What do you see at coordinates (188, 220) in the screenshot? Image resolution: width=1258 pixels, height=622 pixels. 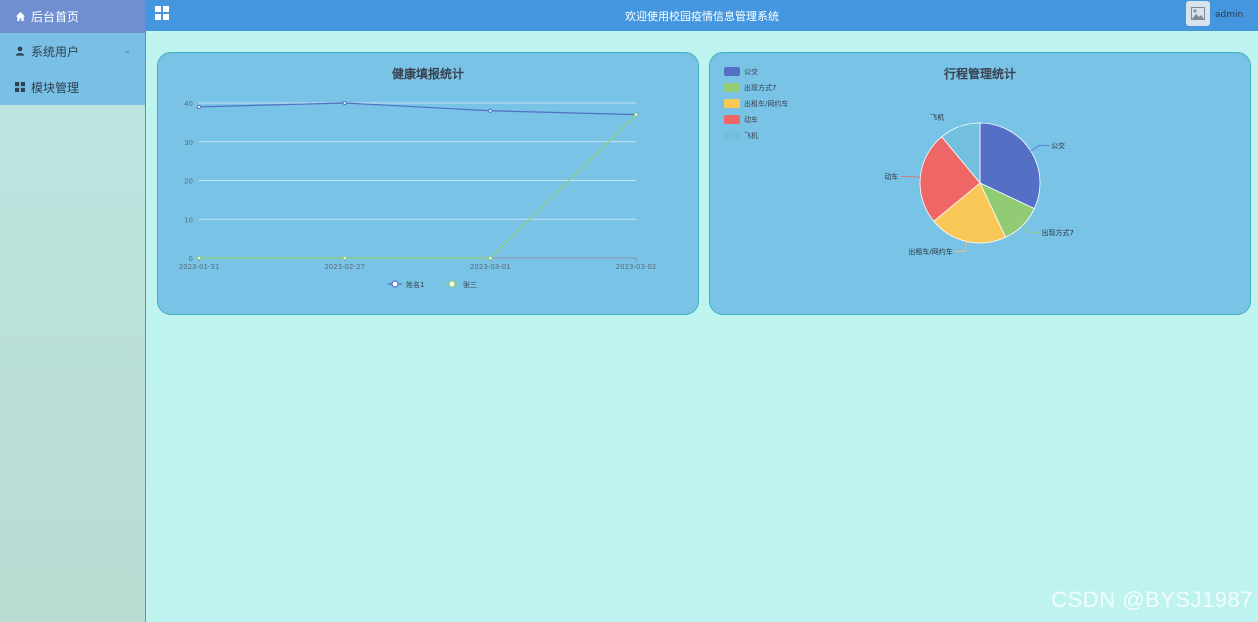 I see `y-tick-label: 10` at bounding box center [188, 220].